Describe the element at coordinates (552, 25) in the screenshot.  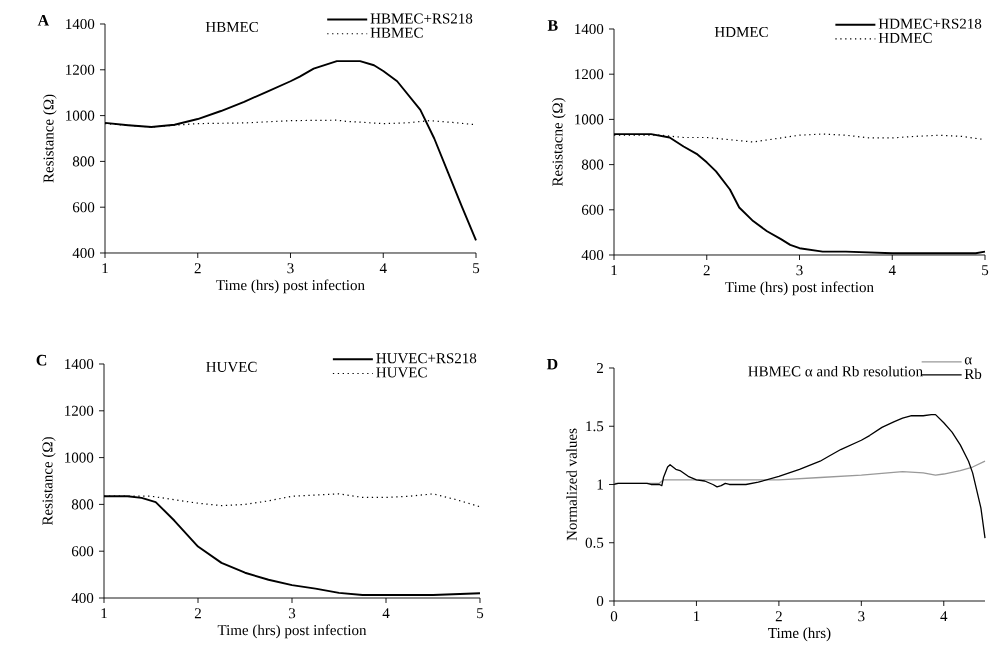
I see `text: B` at that location.